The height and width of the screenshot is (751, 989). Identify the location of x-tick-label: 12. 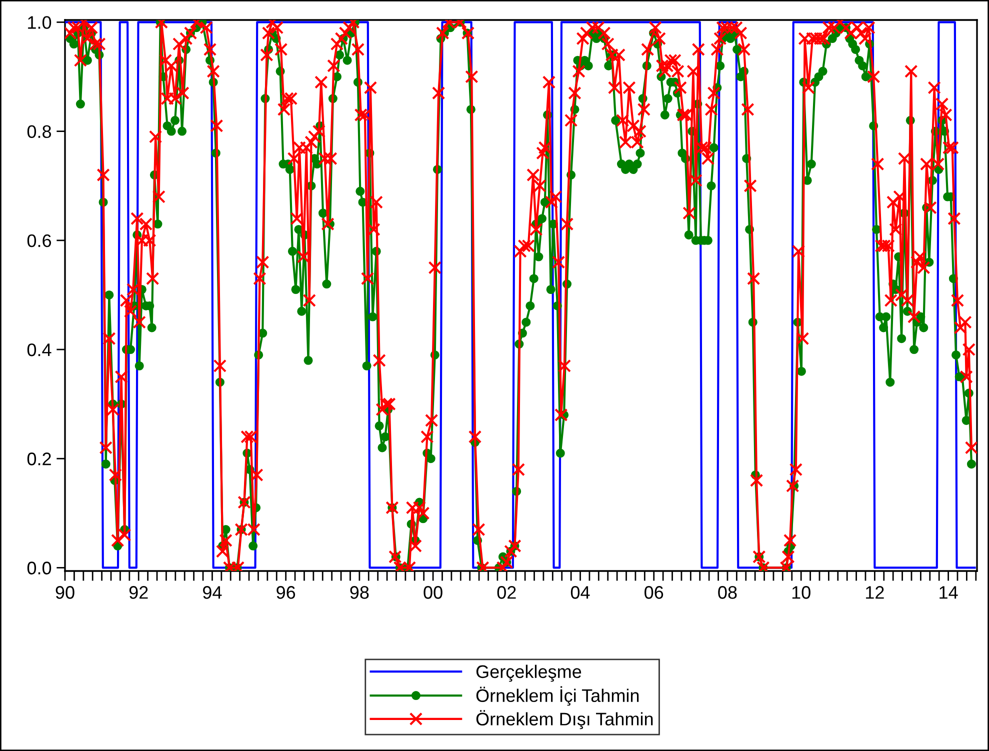
(875, 592).